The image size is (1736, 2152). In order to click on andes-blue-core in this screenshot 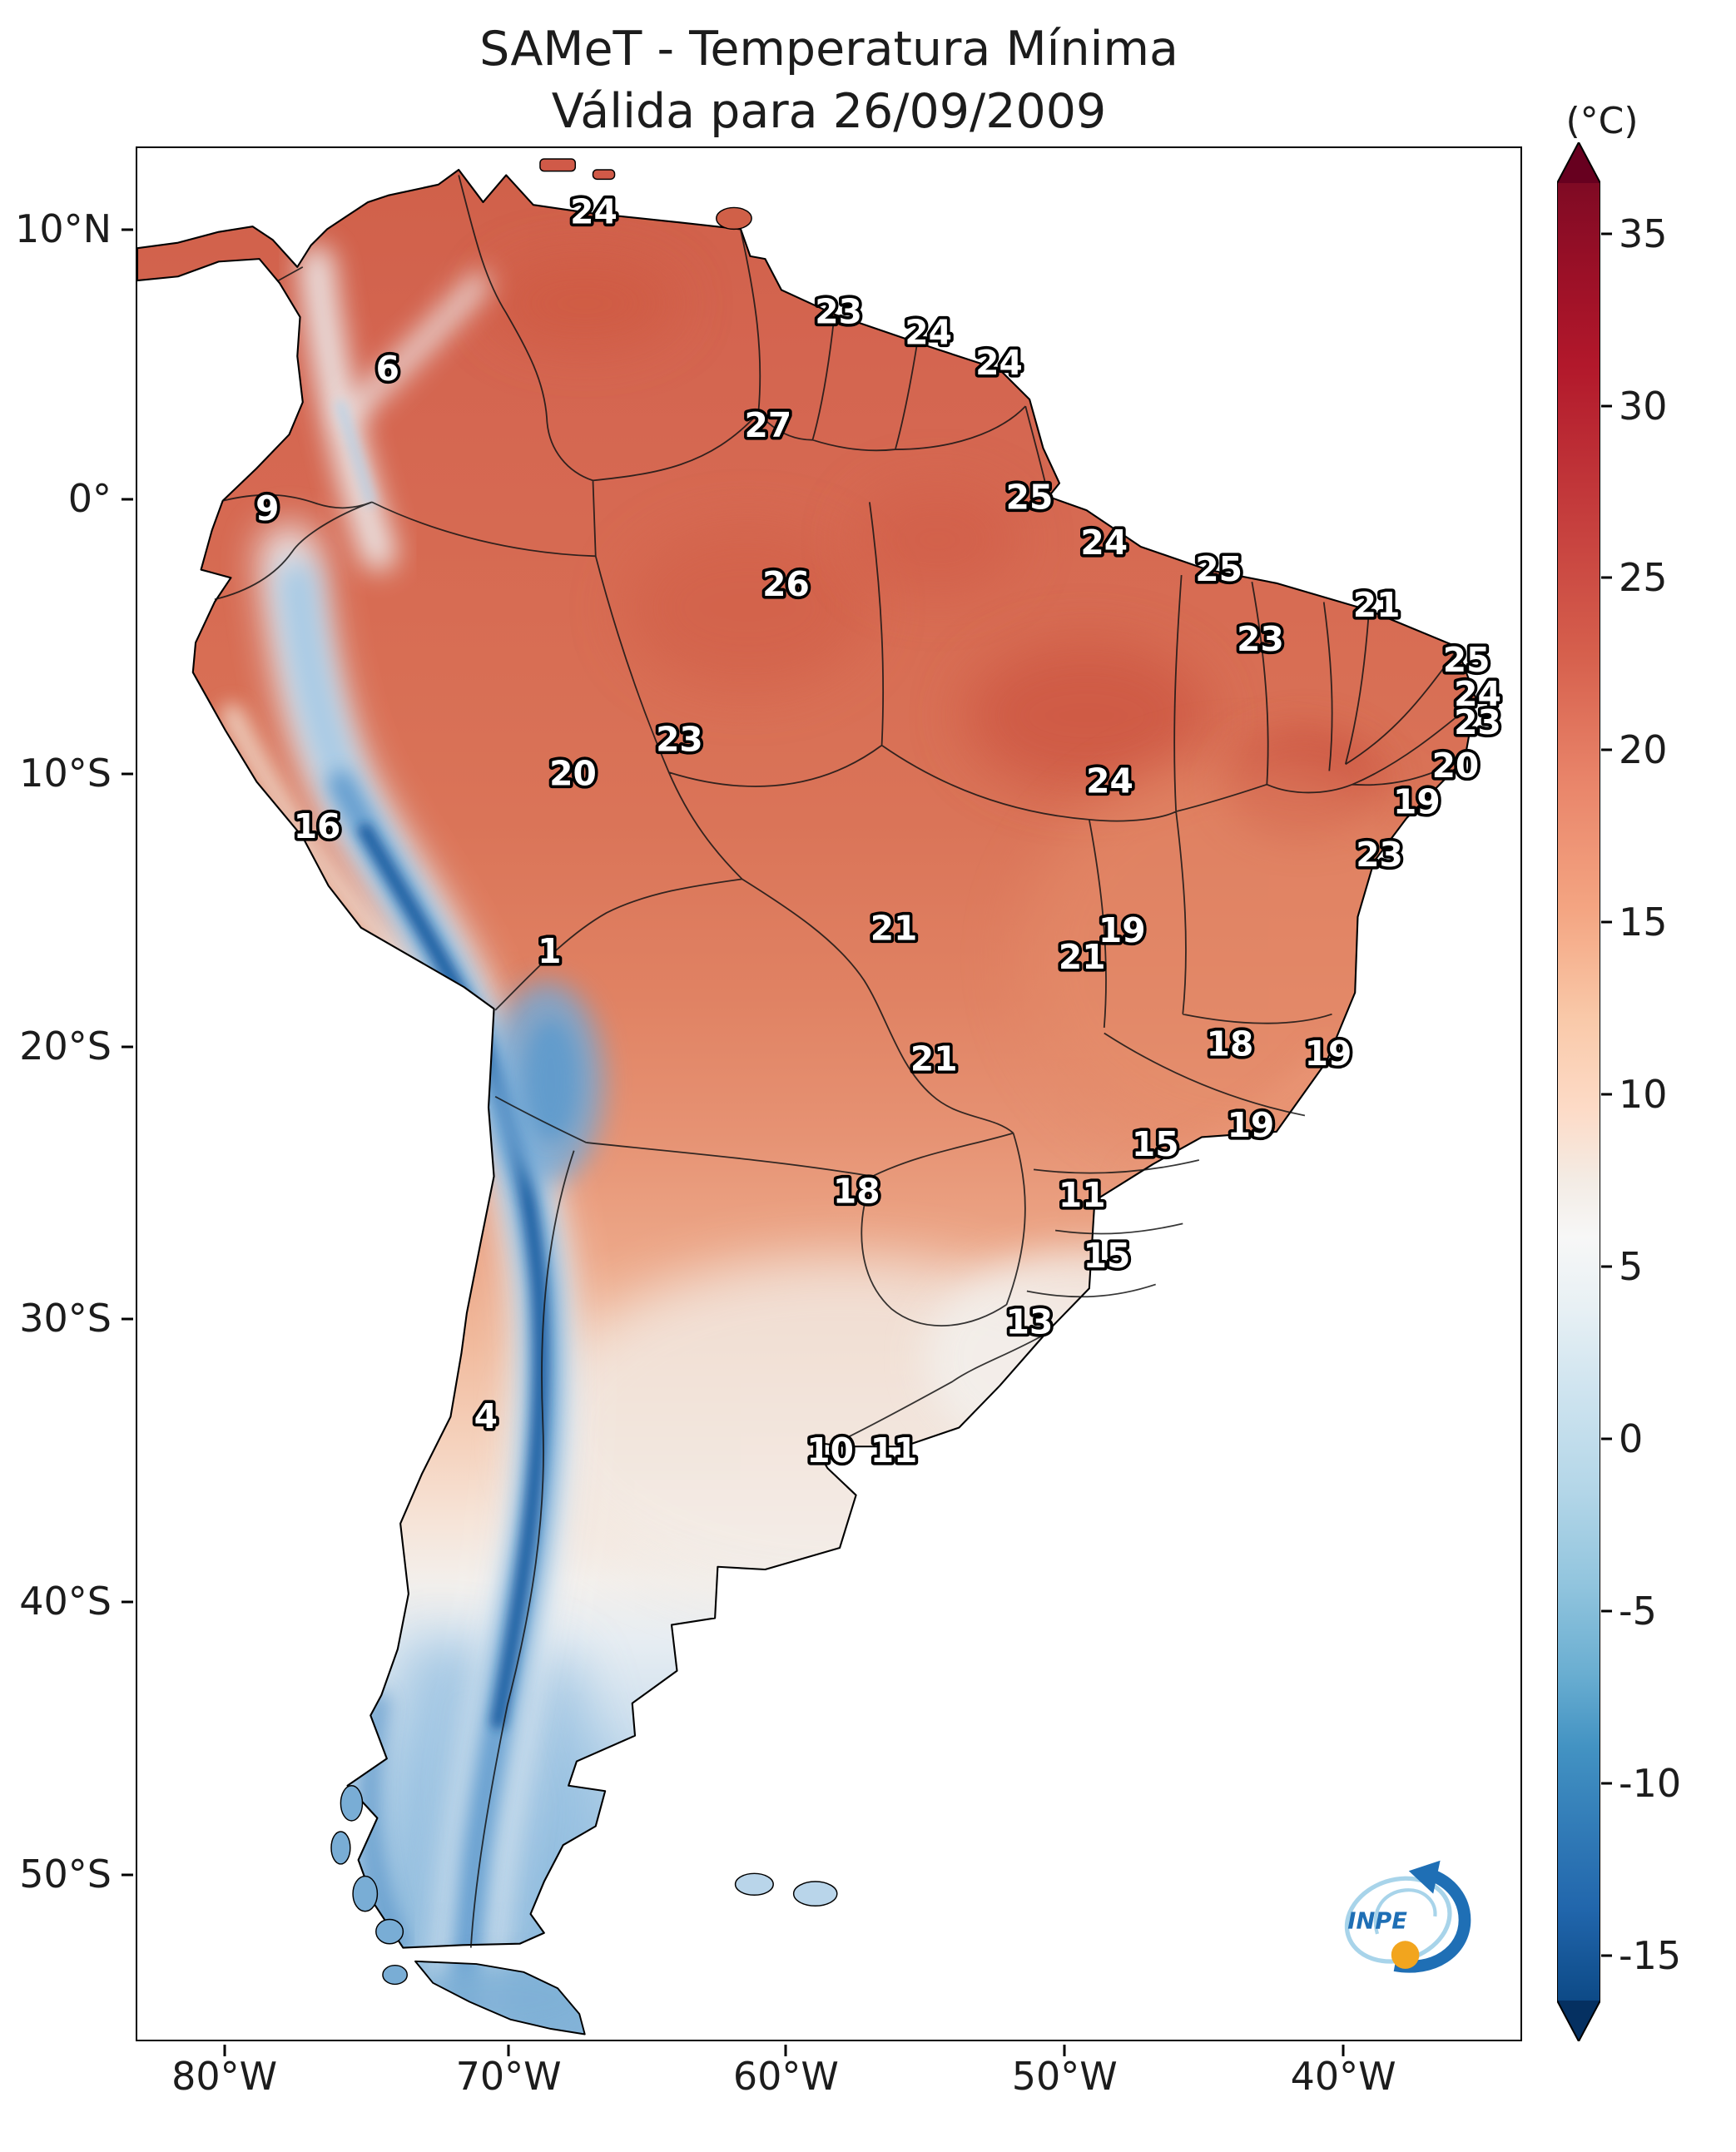, I will do `click(355, 453)`.